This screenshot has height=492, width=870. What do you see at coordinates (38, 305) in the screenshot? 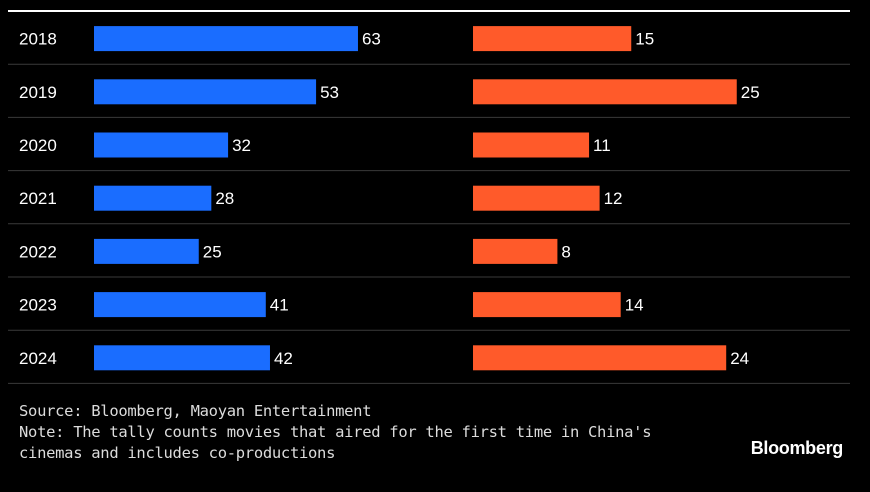
I see `category-label-2023: 2023` at bounding box center [38, 305].